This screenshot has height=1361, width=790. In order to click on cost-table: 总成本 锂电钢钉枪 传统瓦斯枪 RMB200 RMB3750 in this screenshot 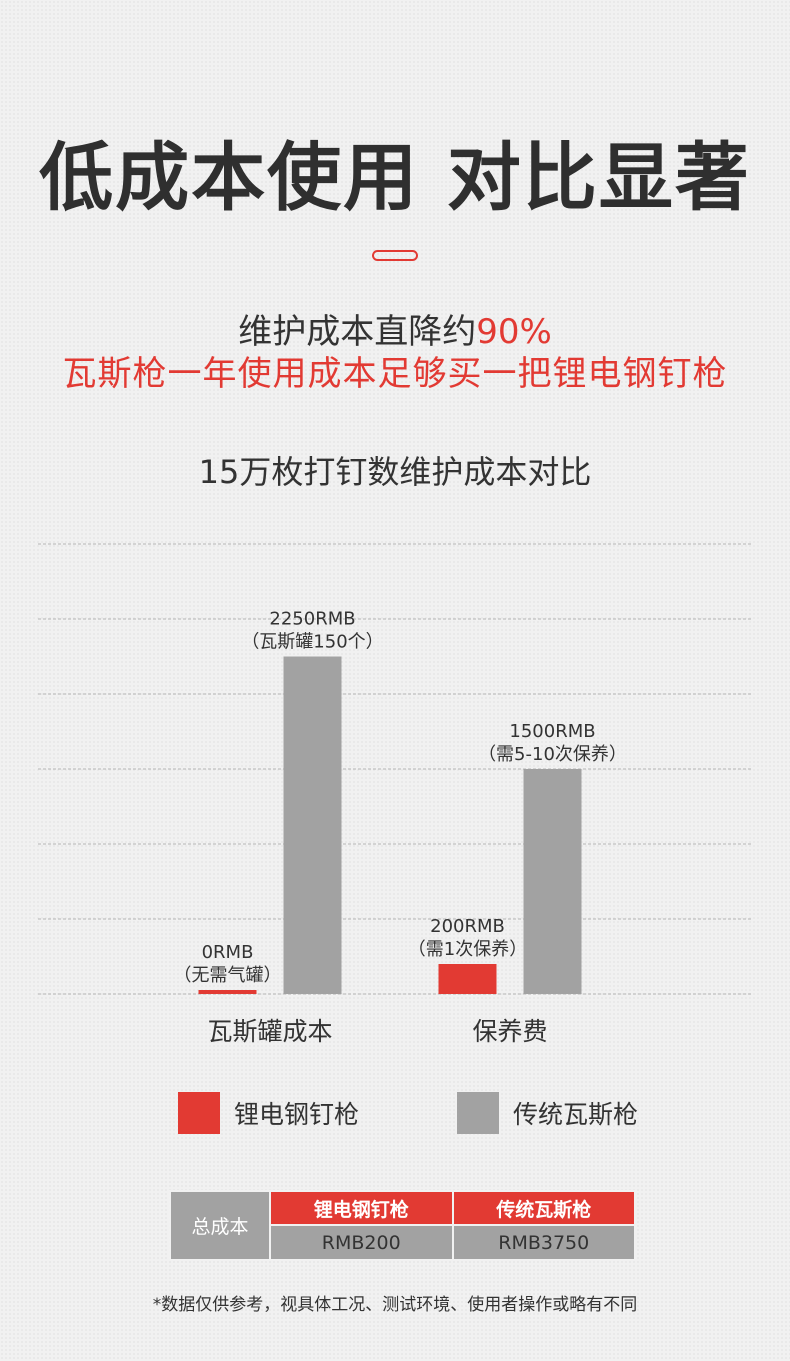, I will do `click(402, 1225)`.